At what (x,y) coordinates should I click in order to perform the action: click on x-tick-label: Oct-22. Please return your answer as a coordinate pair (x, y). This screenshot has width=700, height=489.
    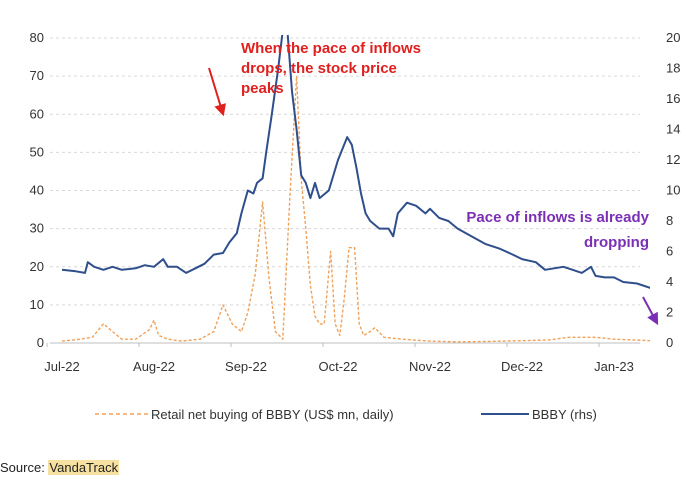
    Looking at the image, I should click on (337, 366).